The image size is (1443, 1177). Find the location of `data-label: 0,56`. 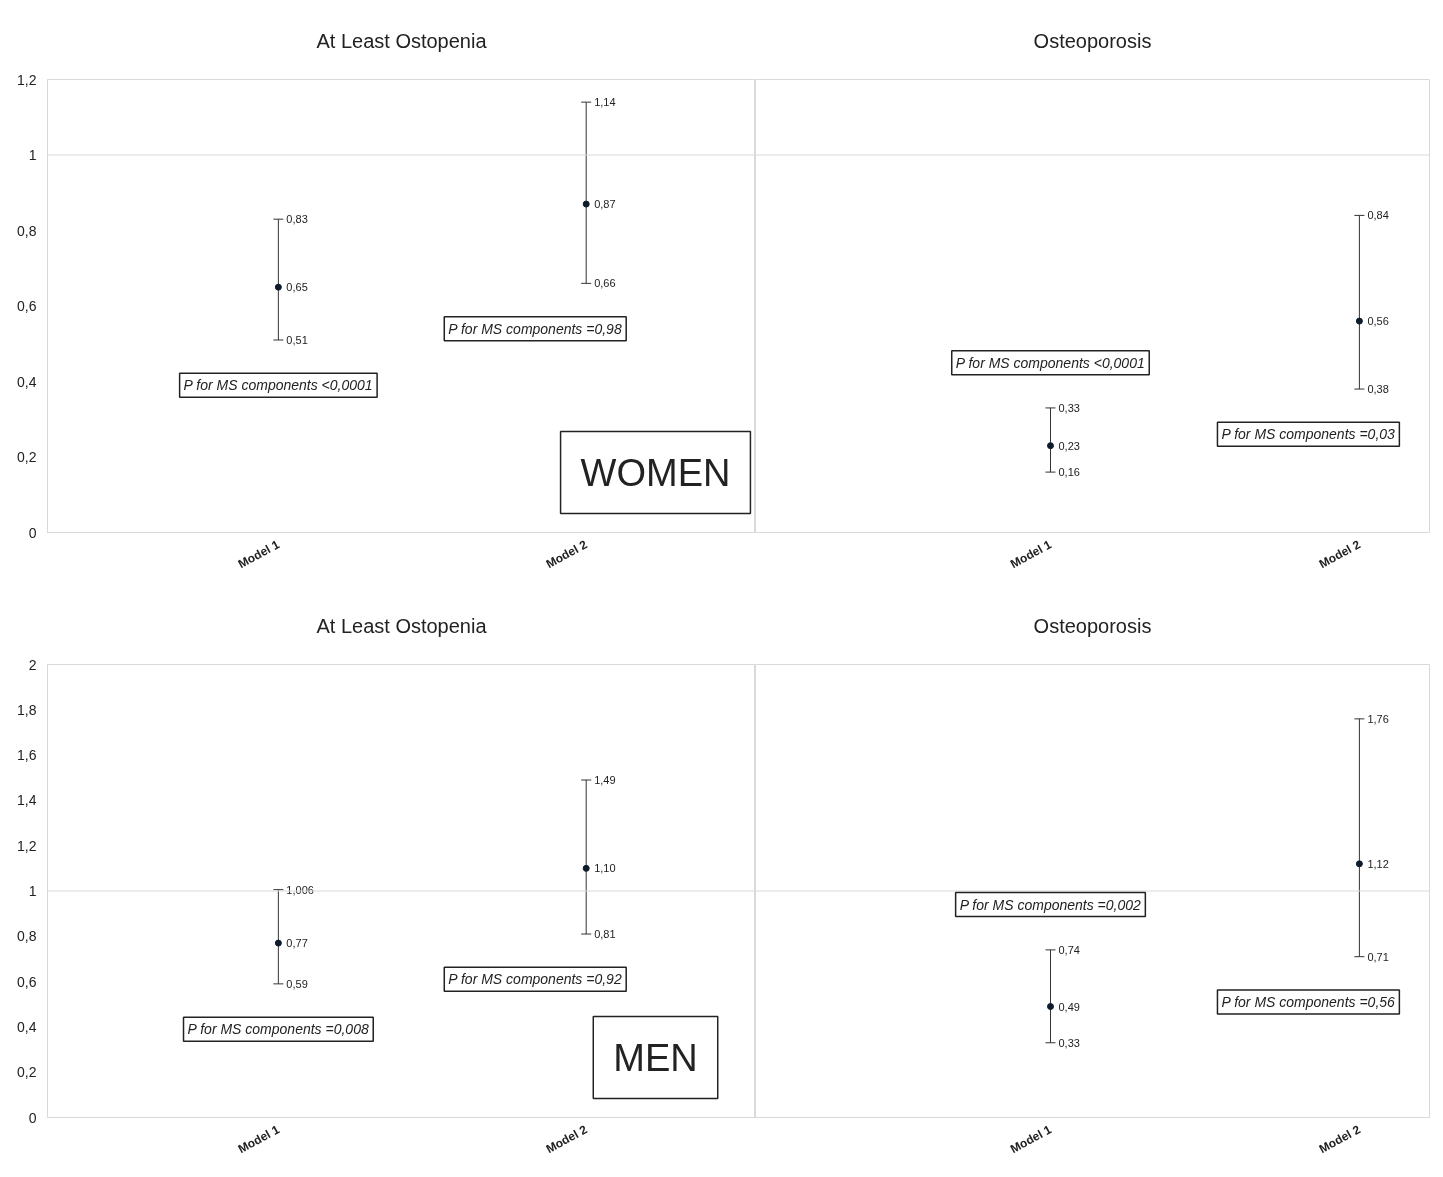

data-label: 0,56 is located at coordinates (1378, 321).